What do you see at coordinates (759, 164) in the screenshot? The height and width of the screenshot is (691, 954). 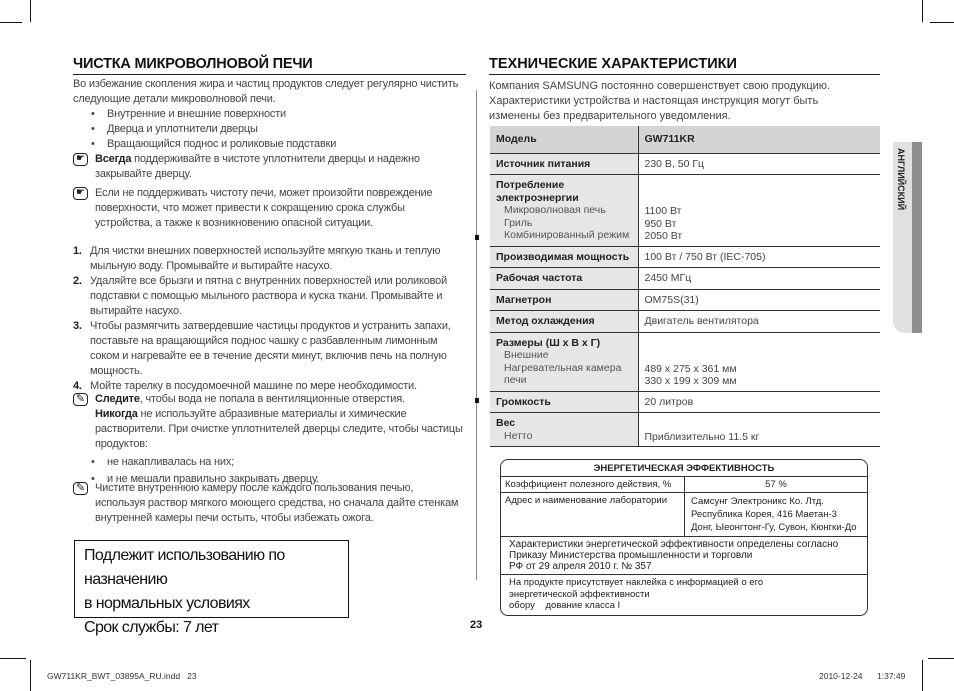 I see `spec-value: 230 В, 50 Гц` at bounding box center [759, 164].